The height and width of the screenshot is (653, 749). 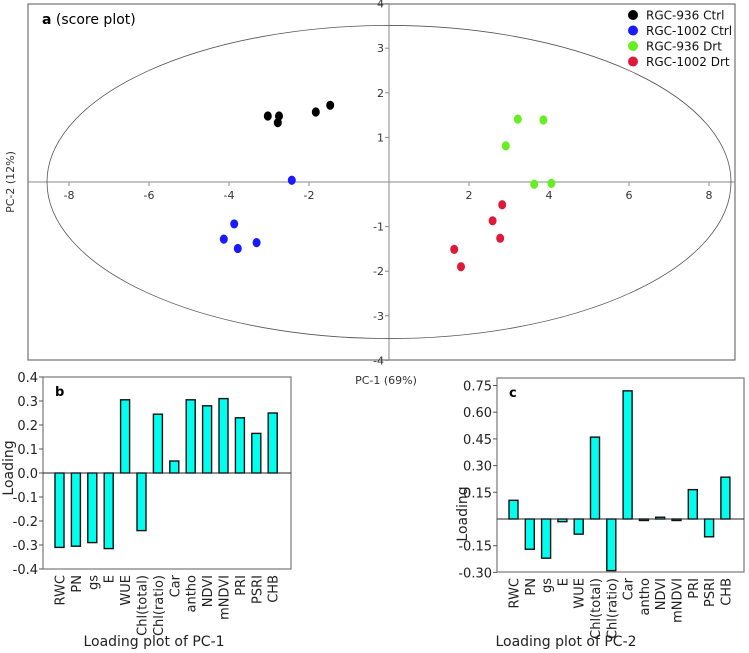 I want to click on y-tick-label: -0.2, so click(x=25, y=522).